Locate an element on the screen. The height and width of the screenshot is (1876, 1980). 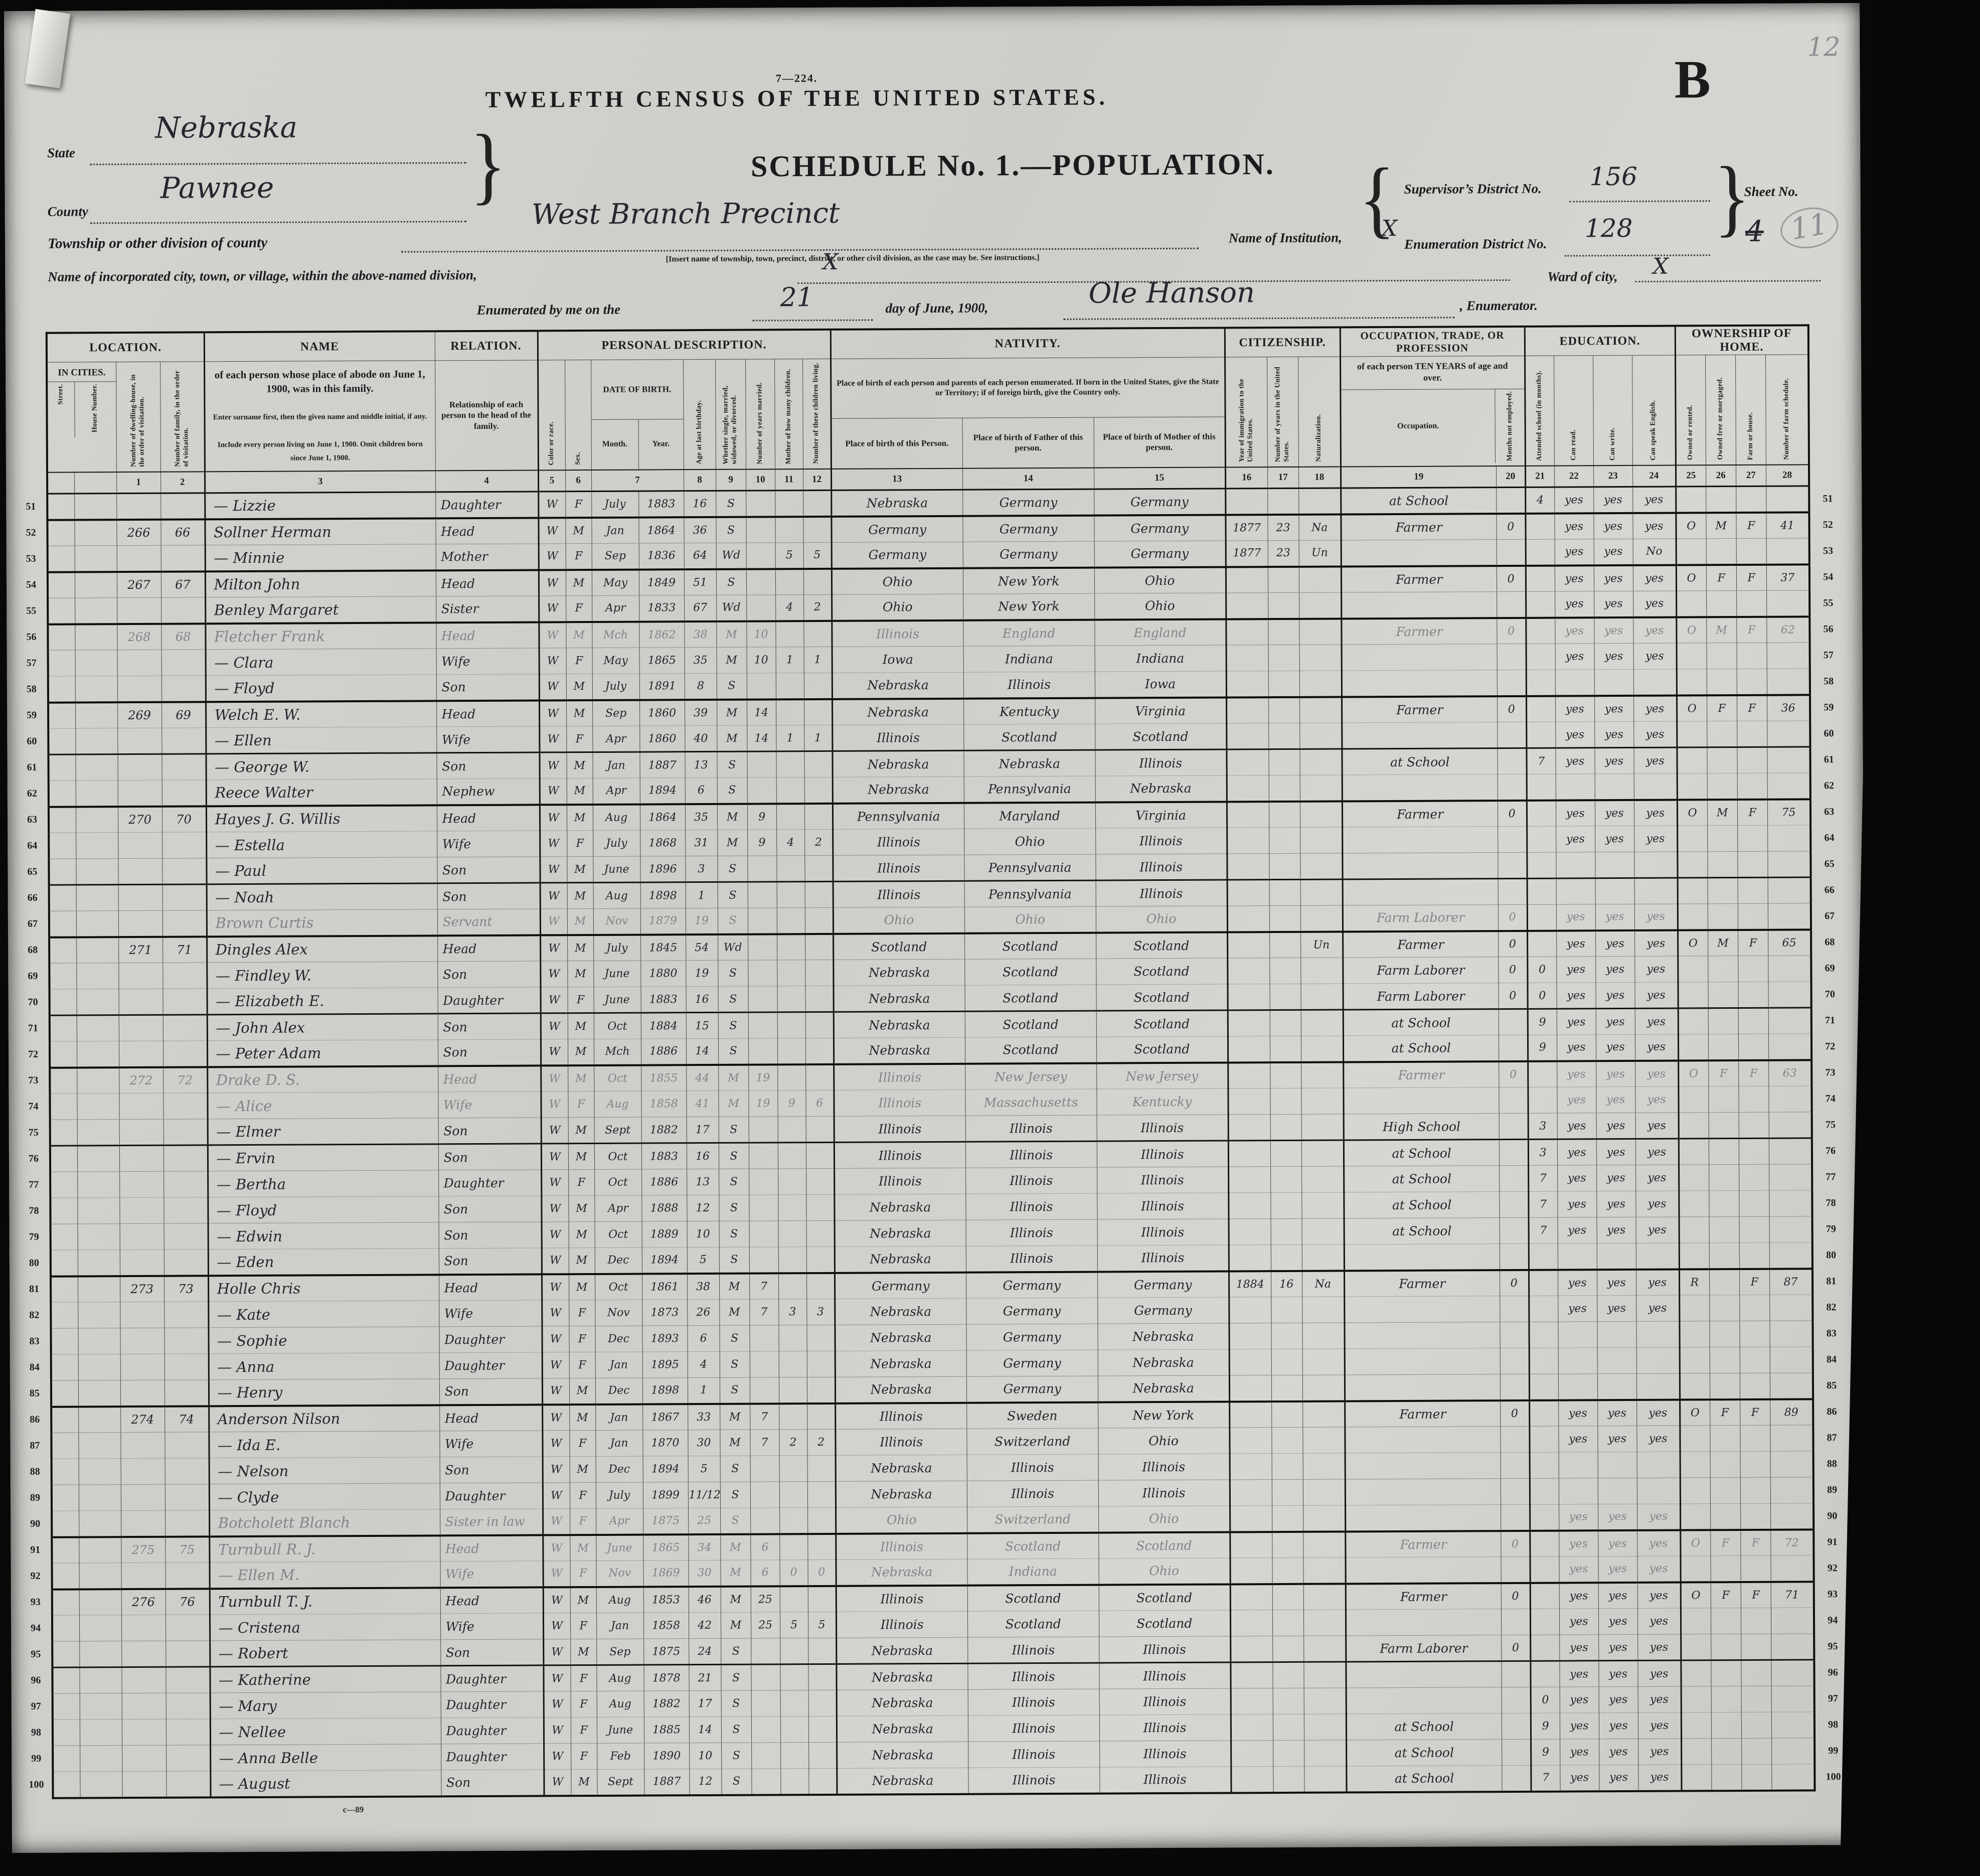
cell-pob-mother: Germany is located at coordinates (1160, 502).